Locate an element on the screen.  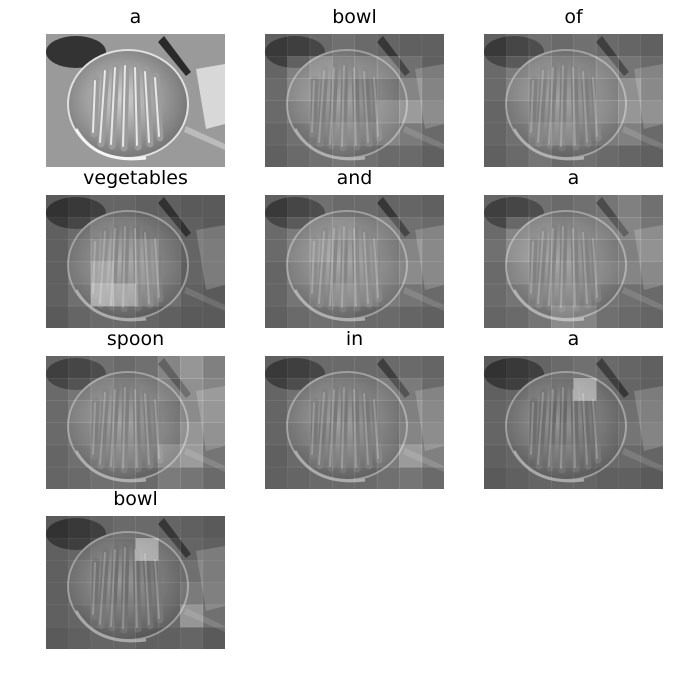
caption-word: a is located at coordinates (573, 339).